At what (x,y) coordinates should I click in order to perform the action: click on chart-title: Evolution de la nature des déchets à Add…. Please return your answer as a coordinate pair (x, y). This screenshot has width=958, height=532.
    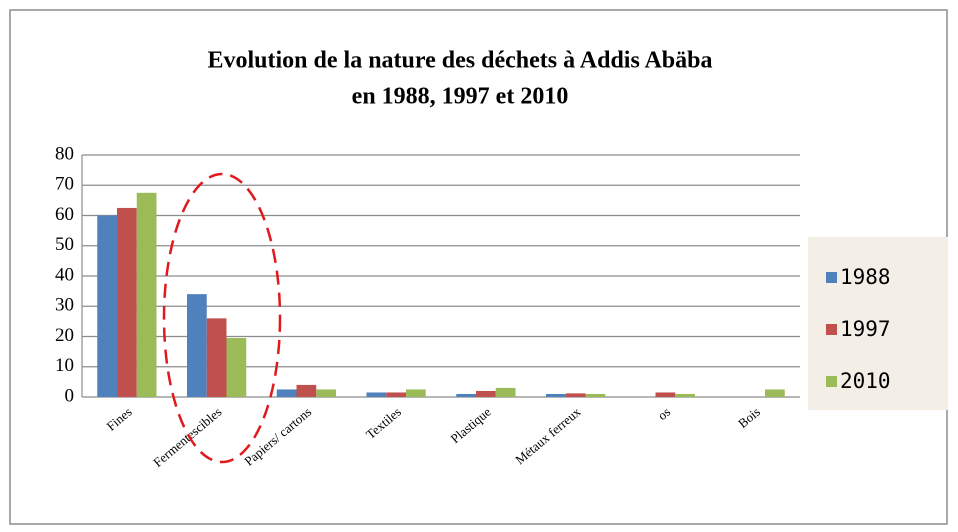
    Looking at the image, I should click on (460, 61).